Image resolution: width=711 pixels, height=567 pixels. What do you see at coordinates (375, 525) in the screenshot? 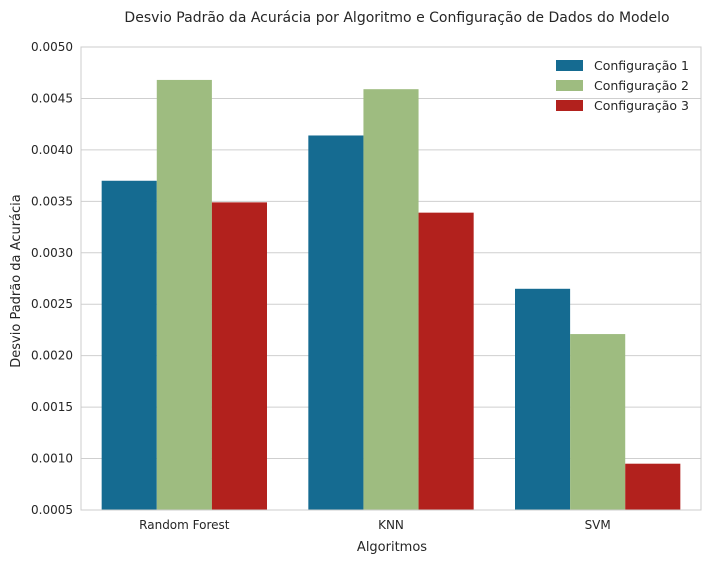
I see `x-tick-labels: Random Forest KNN SVM` at bounding box center [375, 525].